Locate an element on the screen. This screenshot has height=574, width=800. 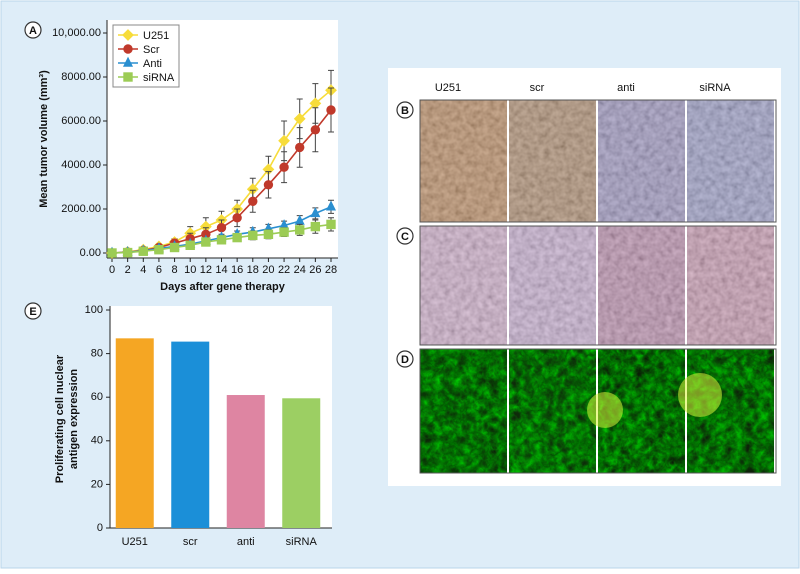
y-axis-label: Proliferating cell nuclear is located at coordinates (60, 418).